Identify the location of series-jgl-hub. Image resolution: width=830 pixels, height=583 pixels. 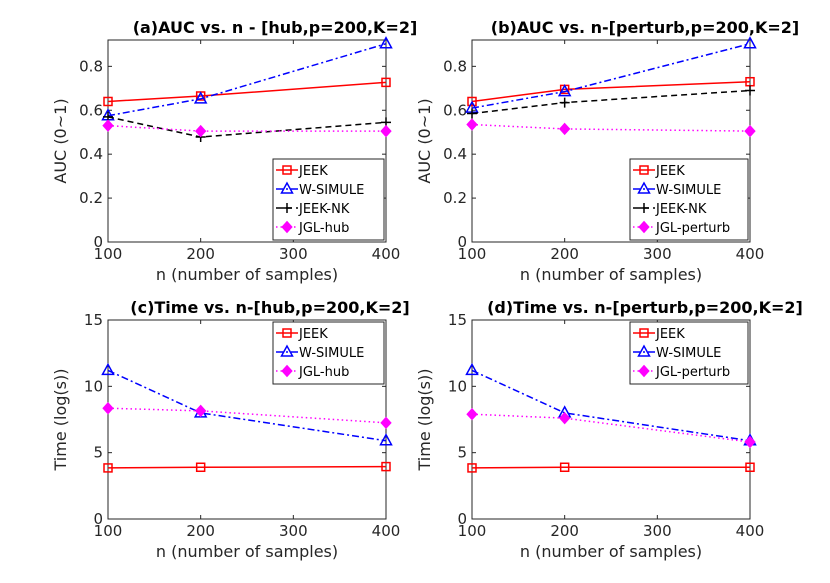
(247, 415).